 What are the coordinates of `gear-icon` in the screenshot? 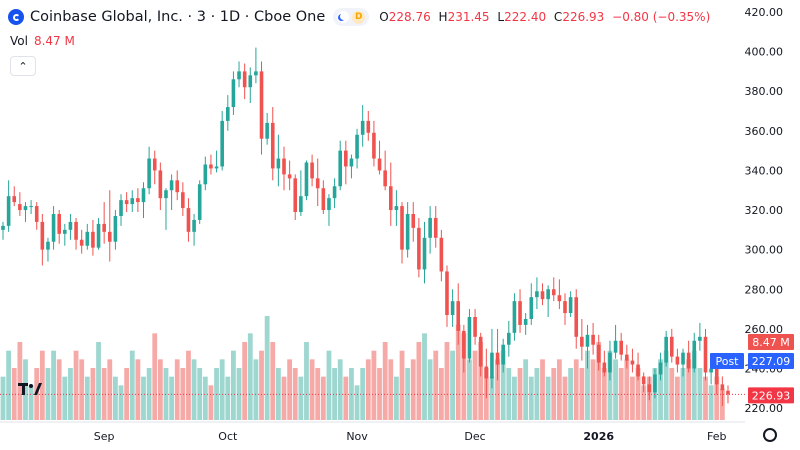 It's located at (770, 435).